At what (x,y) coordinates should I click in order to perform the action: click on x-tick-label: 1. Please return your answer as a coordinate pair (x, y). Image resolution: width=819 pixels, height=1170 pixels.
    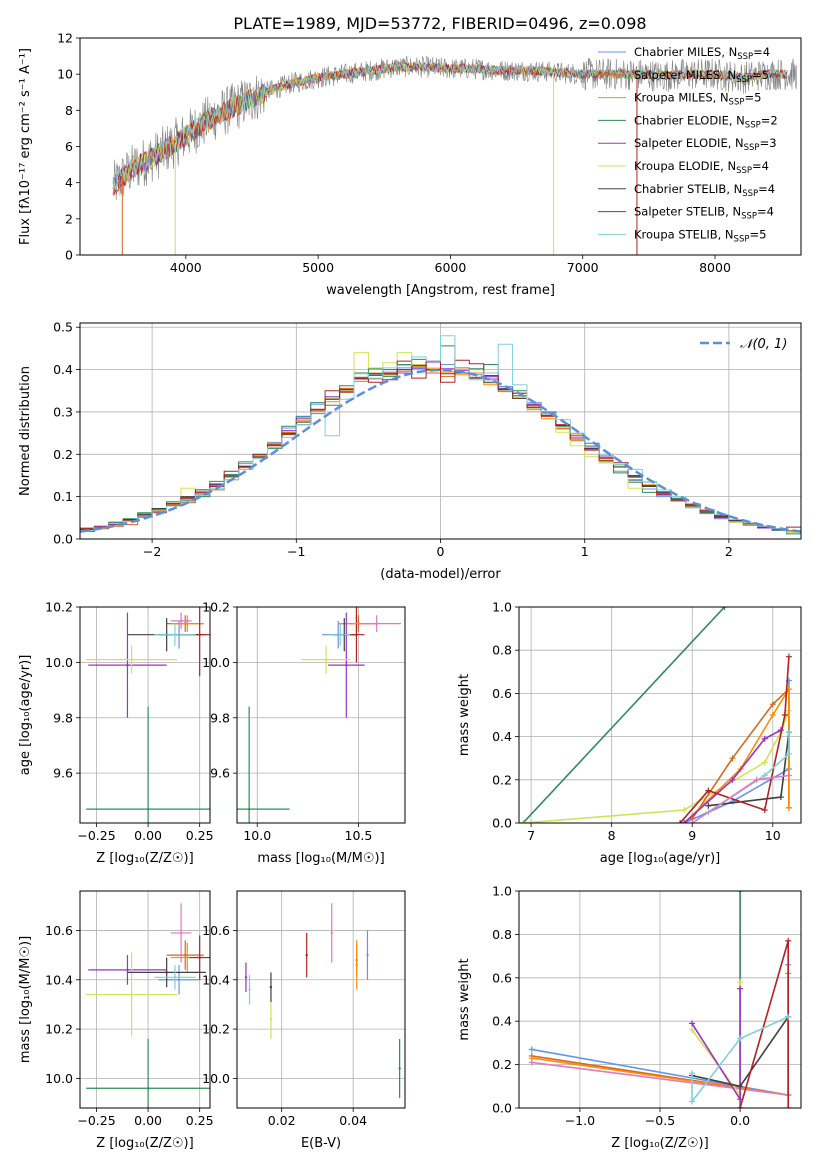
    Looking at the image, I should click on (585, 551).